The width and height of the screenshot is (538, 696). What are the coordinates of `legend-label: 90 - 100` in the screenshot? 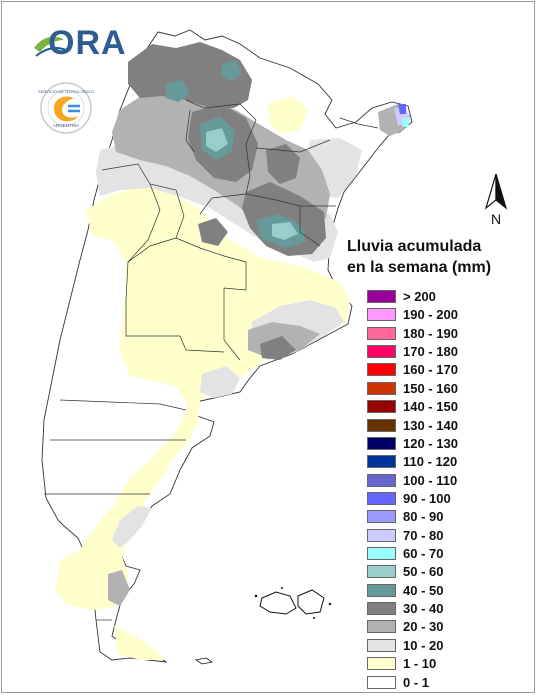 It's located at (427, 498).